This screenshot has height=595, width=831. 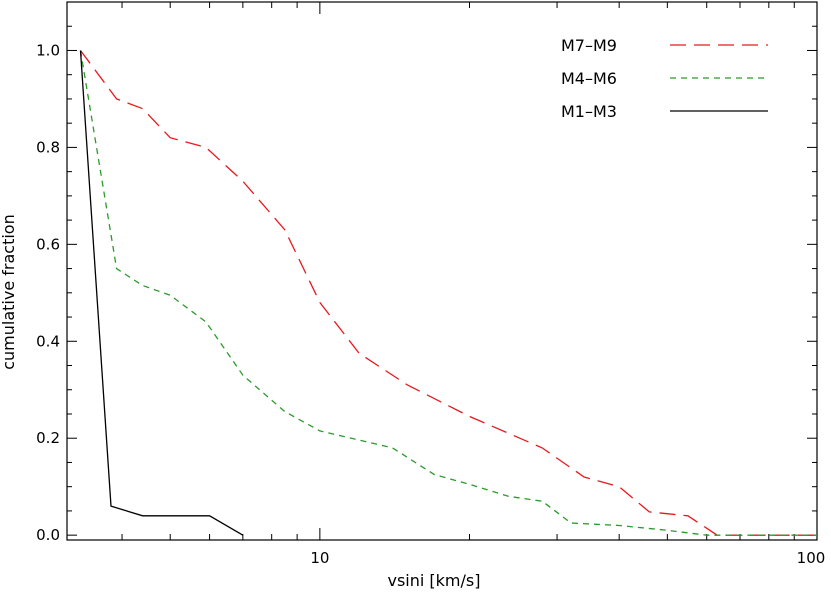 I want to click on legend: M7–M9 M4–M6 M1–M3, so click(x=664, y=78).